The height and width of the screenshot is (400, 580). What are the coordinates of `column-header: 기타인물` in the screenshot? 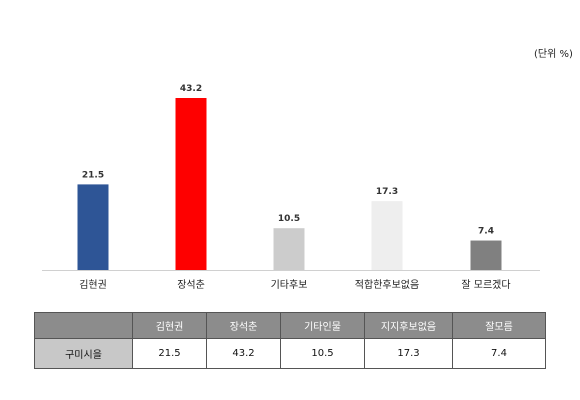 It's located at (322, 325).